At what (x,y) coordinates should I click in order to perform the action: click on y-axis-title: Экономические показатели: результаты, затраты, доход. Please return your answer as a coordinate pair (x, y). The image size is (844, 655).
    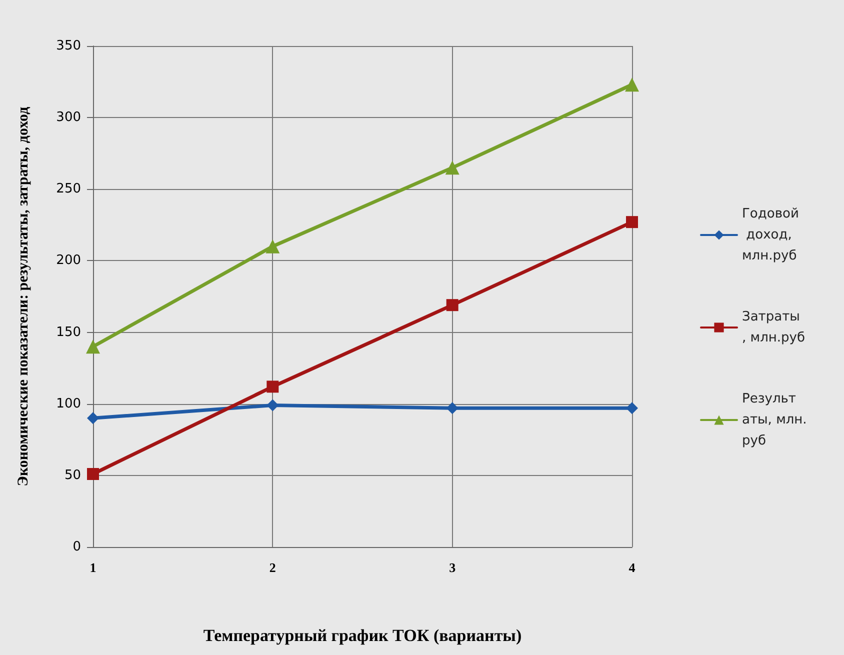
    Looking at the image, I should click on (24, 296).